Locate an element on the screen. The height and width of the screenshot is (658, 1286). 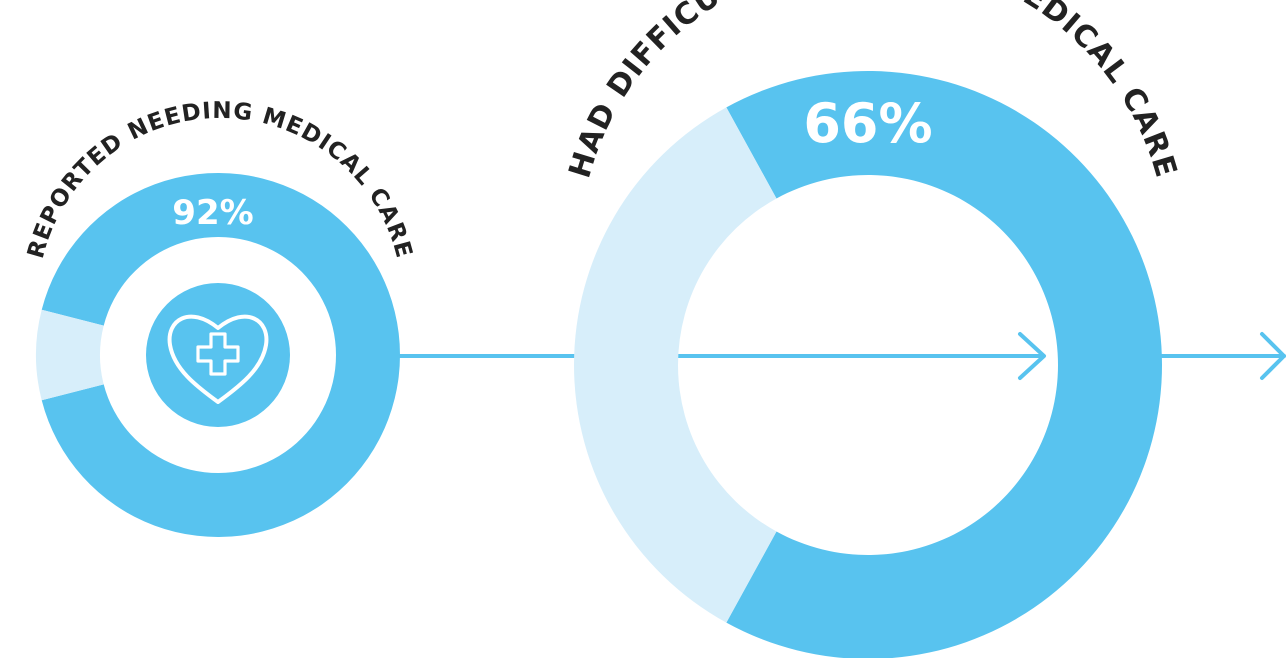
percent-label: 92% is located at coordinates (212, 213).